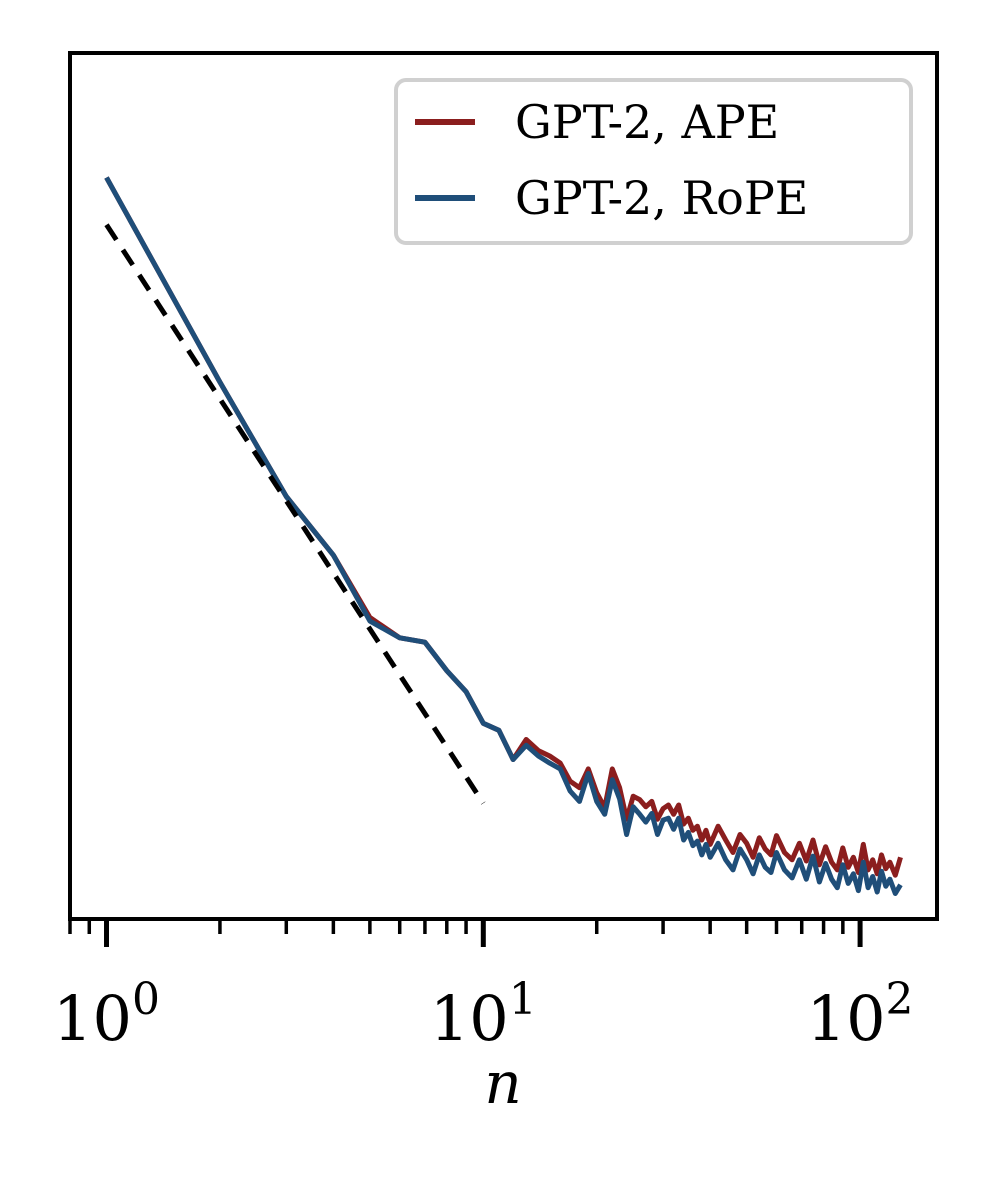 This screenshot has width=993, height=1196. I want to click on legend-label-ape: GPT-2, APE, so click(647, 122).